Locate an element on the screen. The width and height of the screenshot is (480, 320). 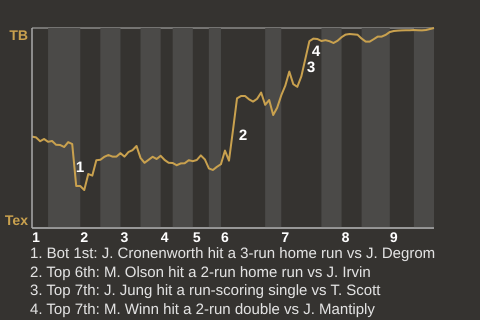
x-tick-label: 4 is located at coordinates (164, 236).